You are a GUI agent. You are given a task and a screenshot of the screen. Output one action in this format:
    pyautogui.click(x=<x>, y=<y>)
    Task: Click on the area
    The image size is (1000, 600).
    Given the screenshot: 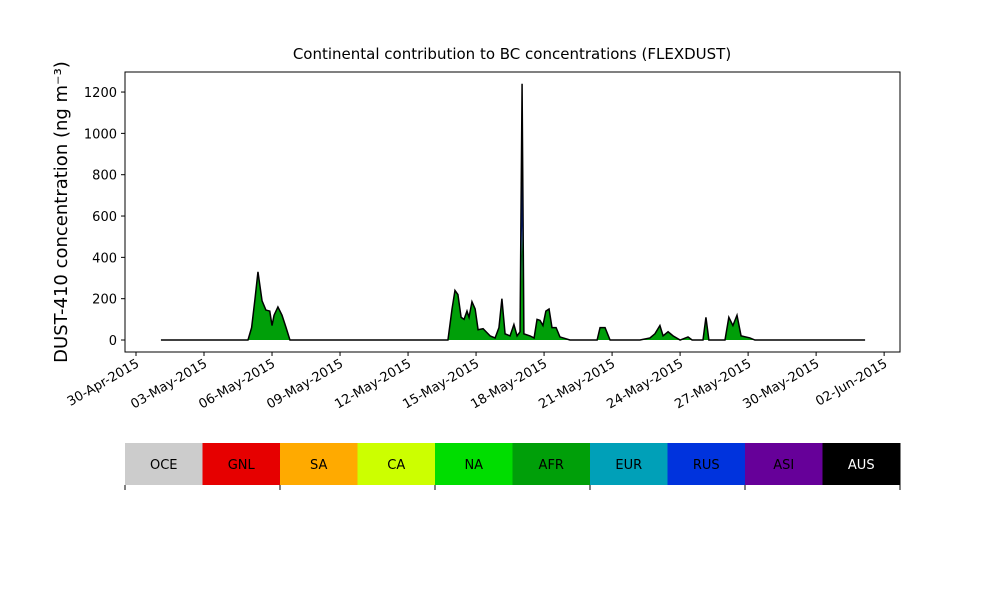 What is the action you would take?
    pyautogui.click(x=513, y=283)
    